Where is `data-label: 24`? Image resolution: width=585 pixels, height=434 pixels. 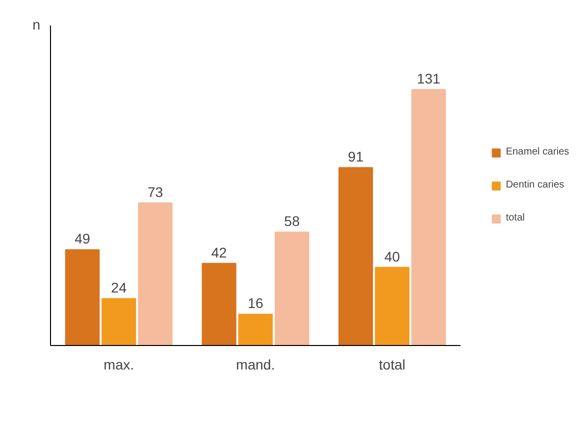 data-label: 24 is located at coordinates (119, 288).